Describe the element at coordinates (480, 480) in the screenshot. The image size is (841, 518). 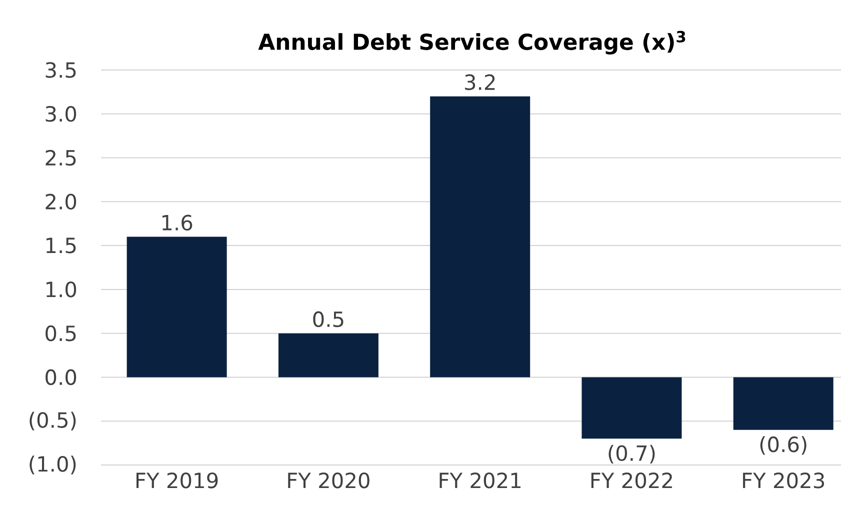
I see `x-tick-label: FY 2021` at that location.